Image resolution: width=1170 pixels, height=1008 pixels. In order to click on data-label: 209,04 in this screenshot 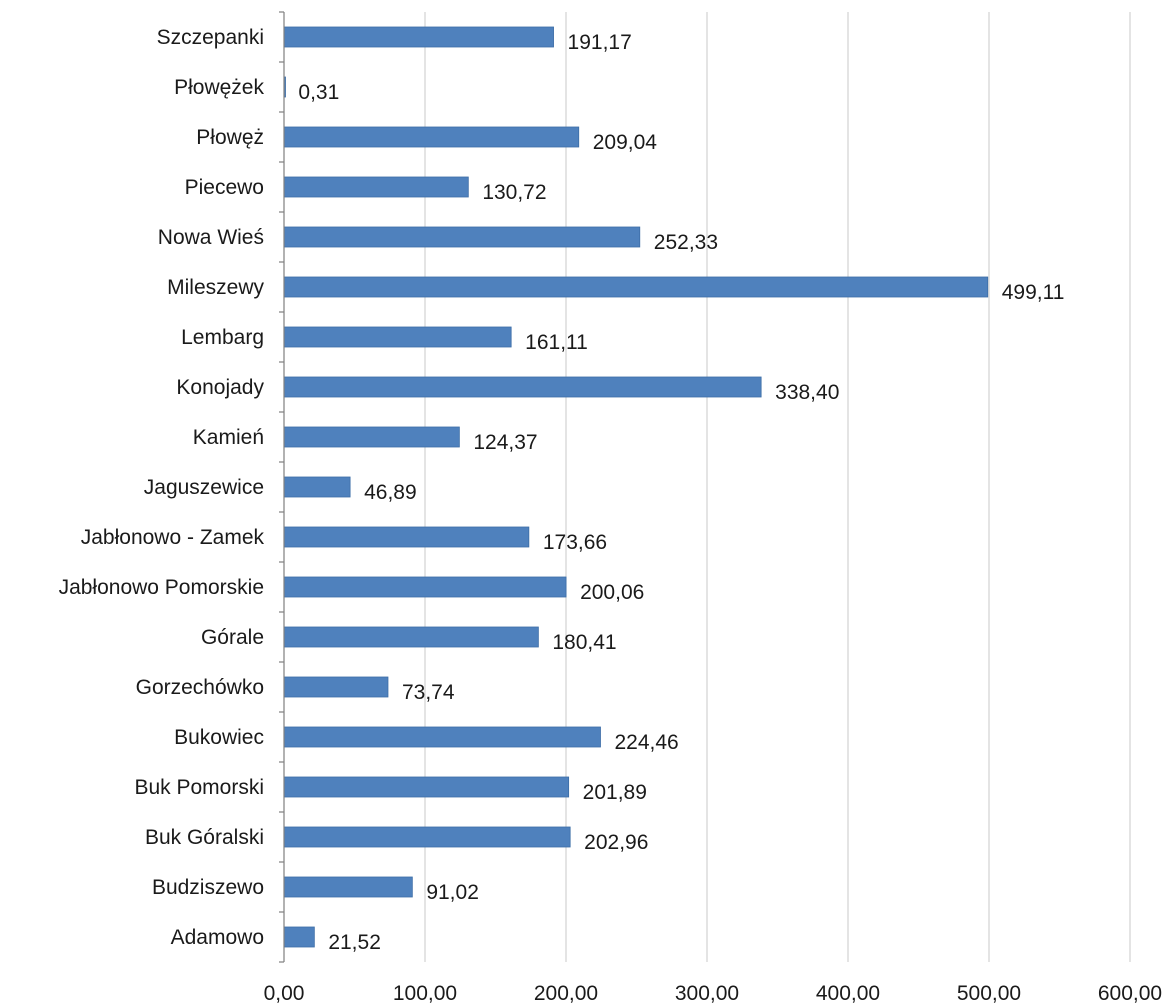, I will do `click(625, 142)`.